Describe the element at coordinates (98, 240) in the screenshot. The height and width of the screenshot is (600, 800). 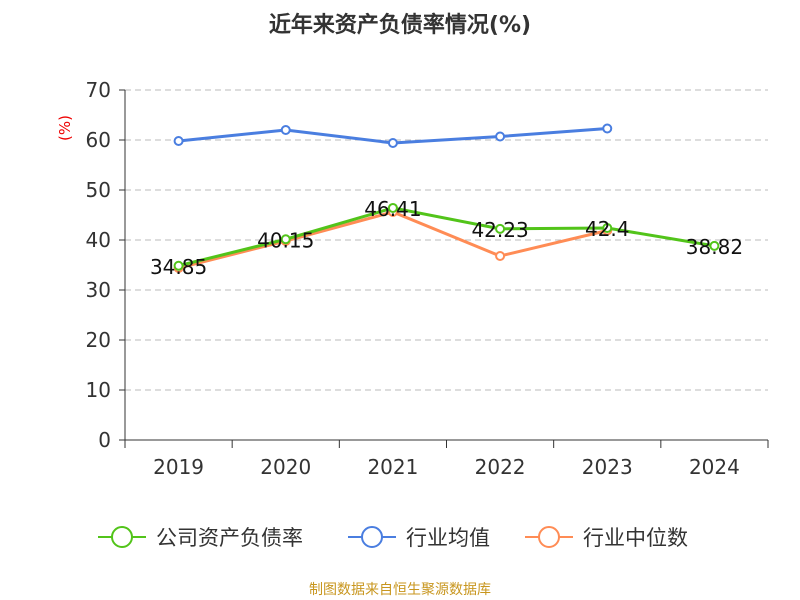
I see `y-tick-label: 40` at that location.